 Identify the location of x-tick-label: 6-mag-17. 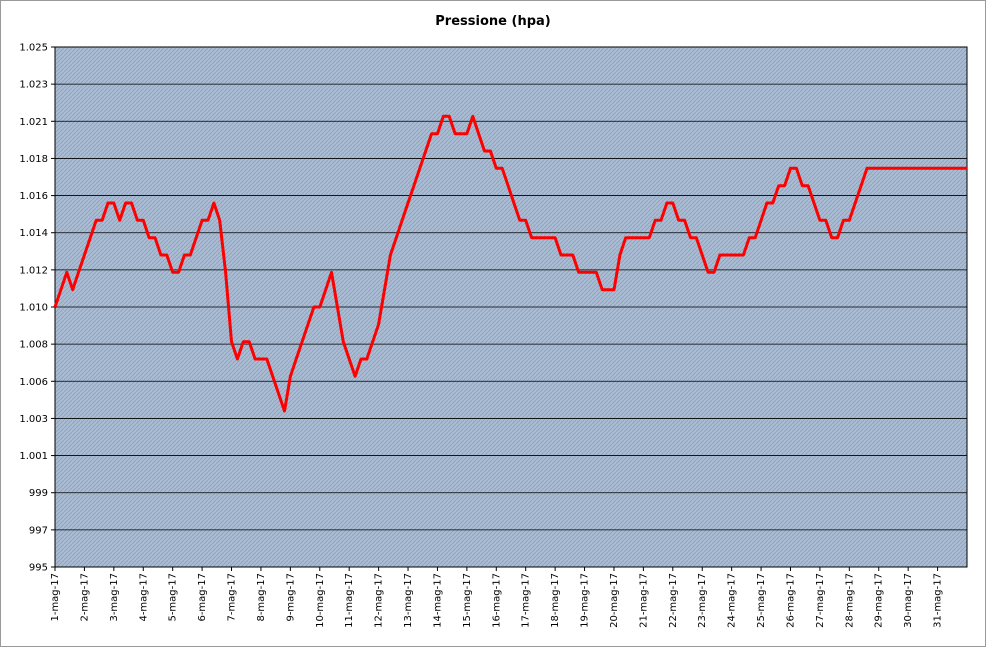
(202, 597).